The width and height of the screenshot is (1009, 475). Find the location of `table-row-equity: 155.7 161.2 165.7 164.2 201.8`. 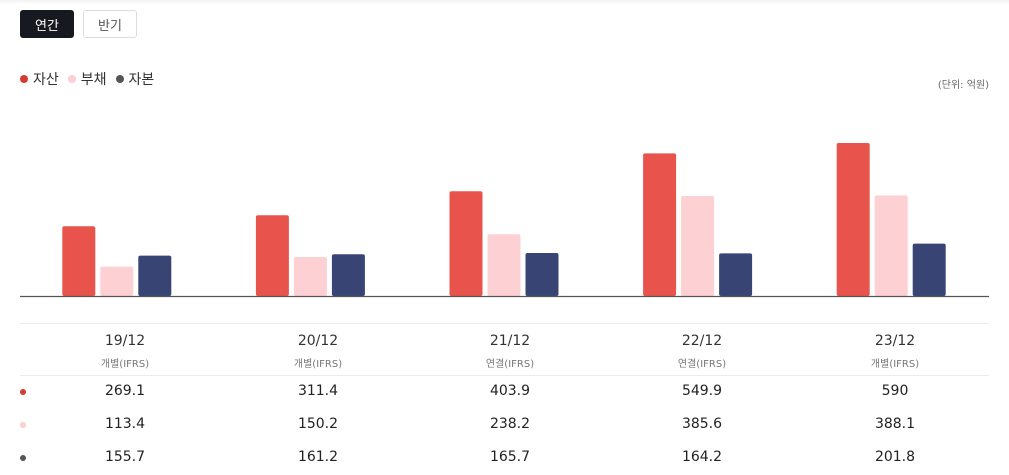

table-row-equity: 155.7 161.2 165.7 164.2 201.8 is located at coordinates (504, 458).